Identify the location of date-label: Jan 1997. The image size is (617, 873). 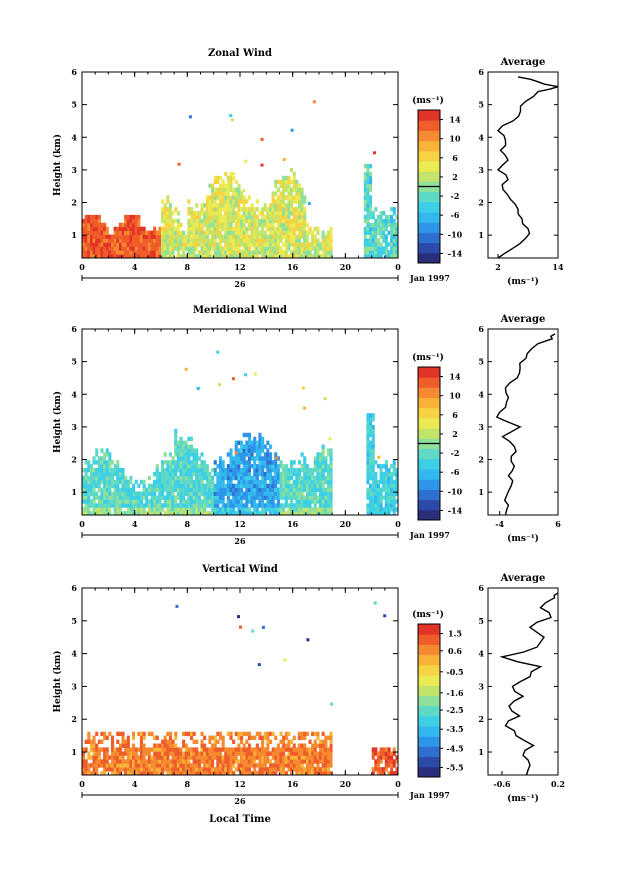
(429, 795).